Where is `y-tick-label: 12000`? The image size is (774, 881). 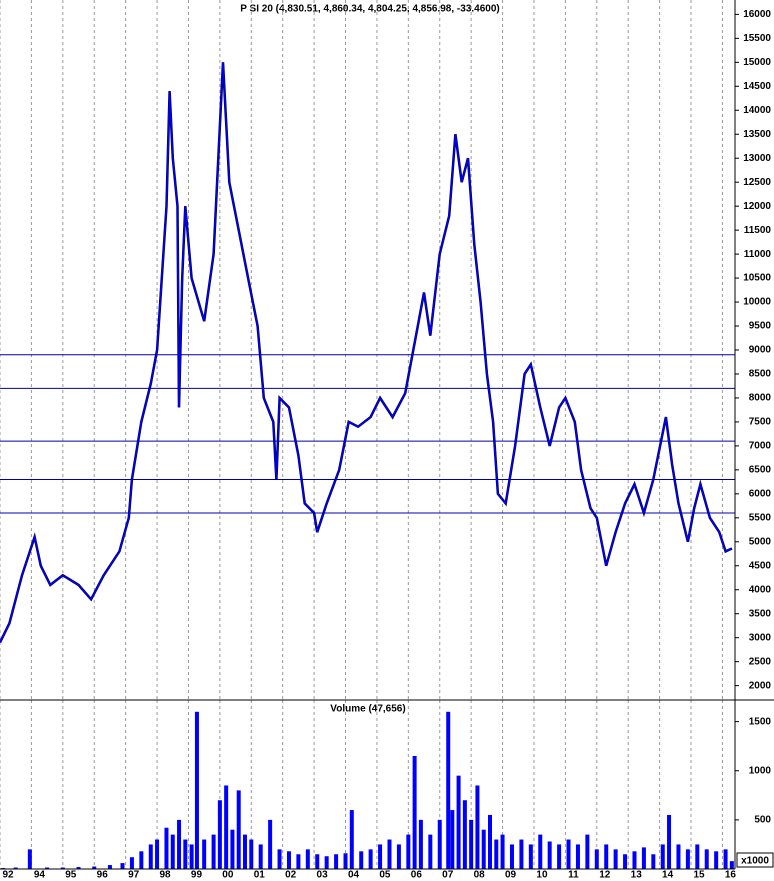 y-tick-label: 12000 is located at coordinates (757, 206).